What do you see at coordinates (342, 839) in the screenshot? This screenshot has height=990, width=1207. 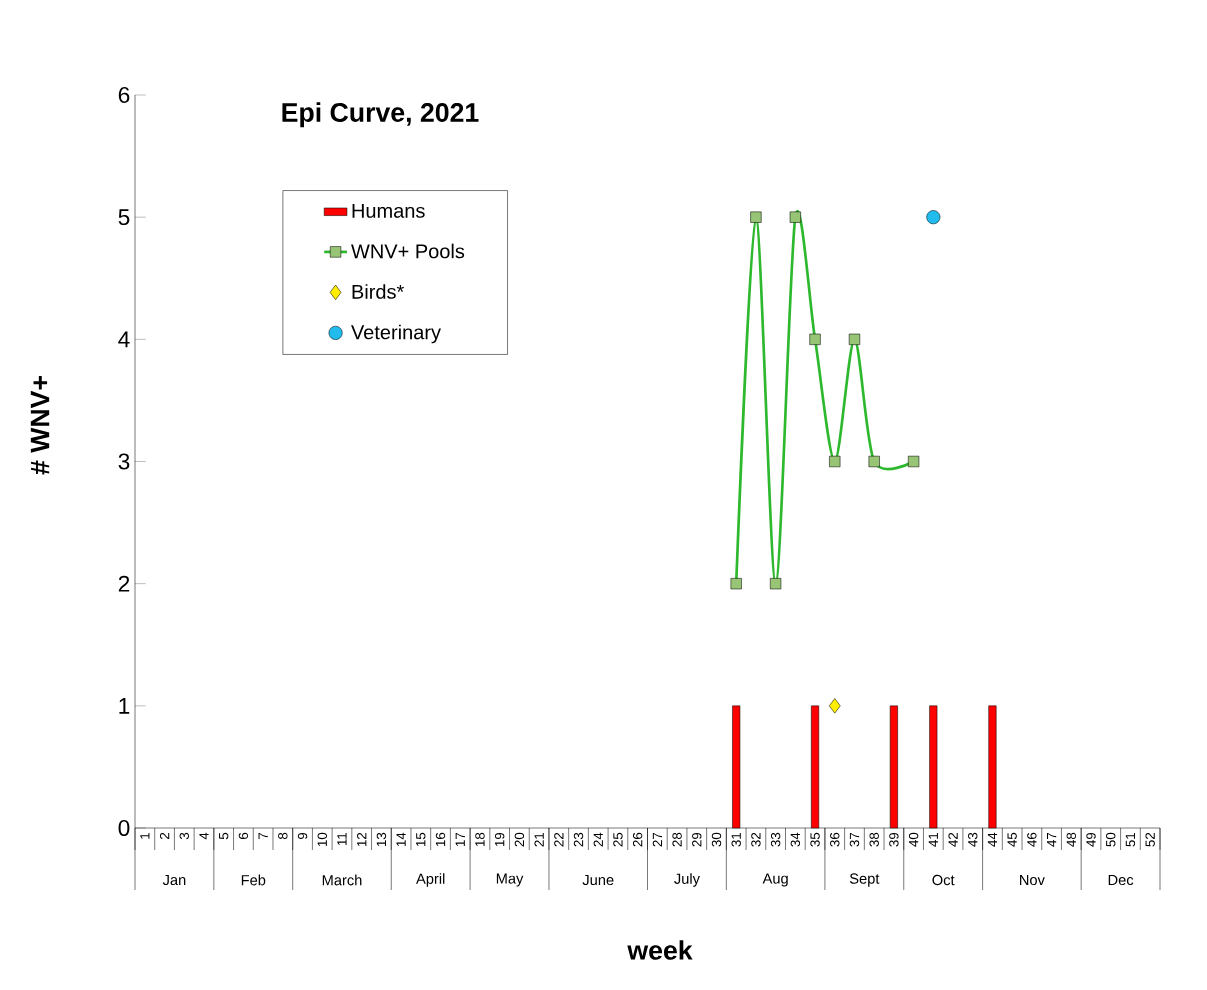 I see `x-tick-label: 11` at bounding box center [342, 839].